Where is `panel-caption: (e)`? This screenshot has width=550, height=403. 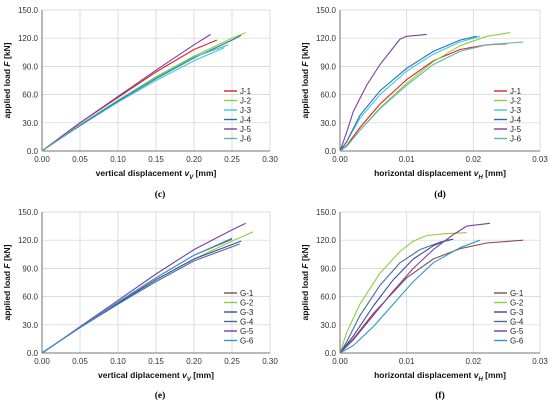
panel-caption: (e) is located at coordinates (160, 395).